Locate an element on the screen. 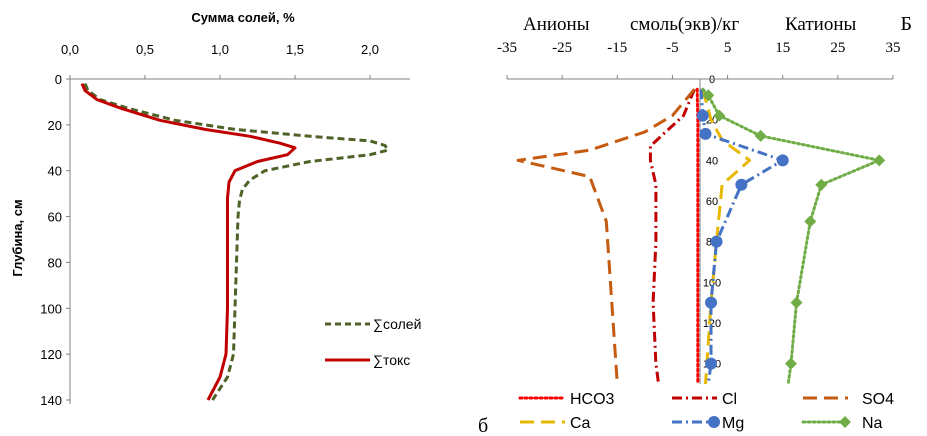 The width and height of the screenshot is (927, 436). left-y-tick-label: 60 is located at coordinates (55, 217).